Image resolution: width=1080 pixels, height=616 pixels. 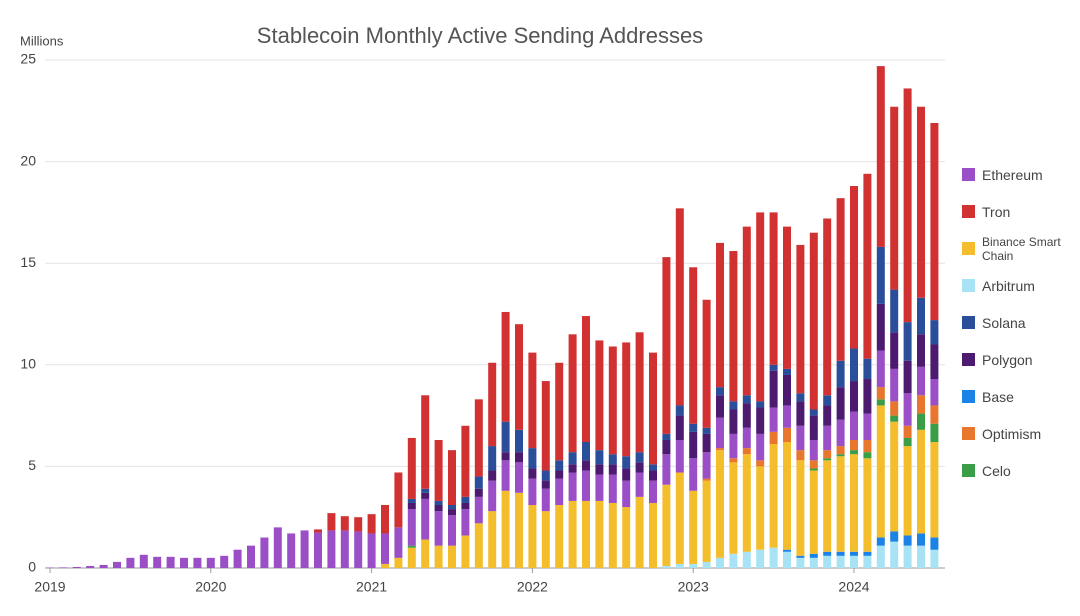 What do you see at coordinates (1018, 470) in the screenshot?
I see `legend-item: Celo` at bounding box center [1018, 470].